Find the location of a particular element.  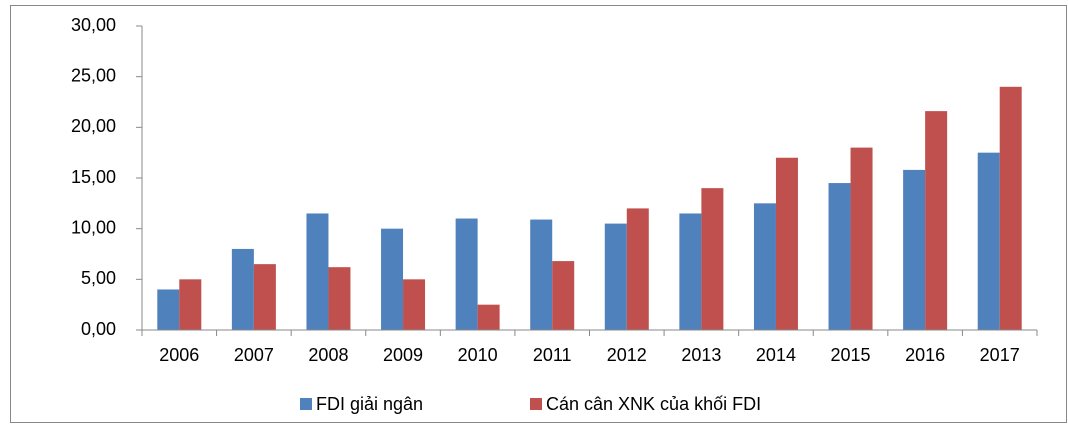

x-tick-label: 2014 is located at coordinates (776, 355).